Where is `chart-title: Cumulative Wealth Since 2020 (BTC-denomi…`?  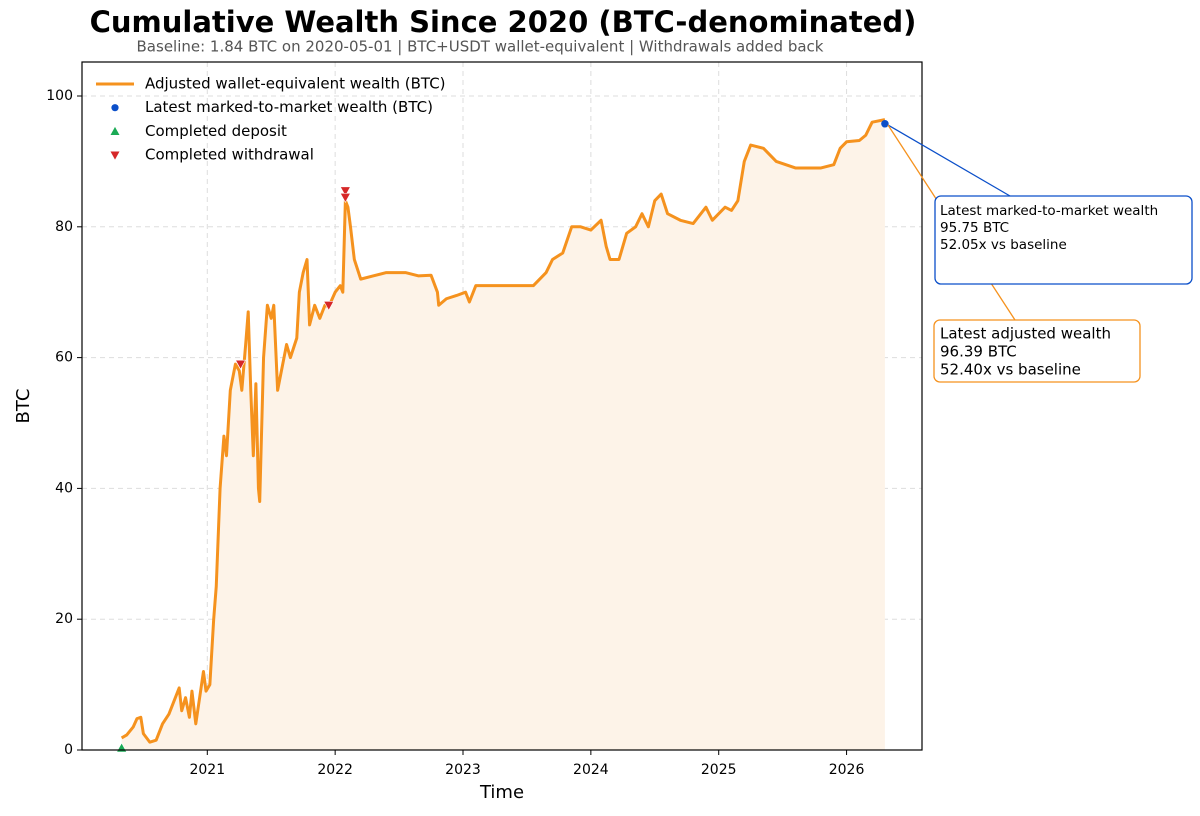 chart-title: Cumulative Wealth Since 2020 (BTC-denomi… is located at coordinates (503, 22).